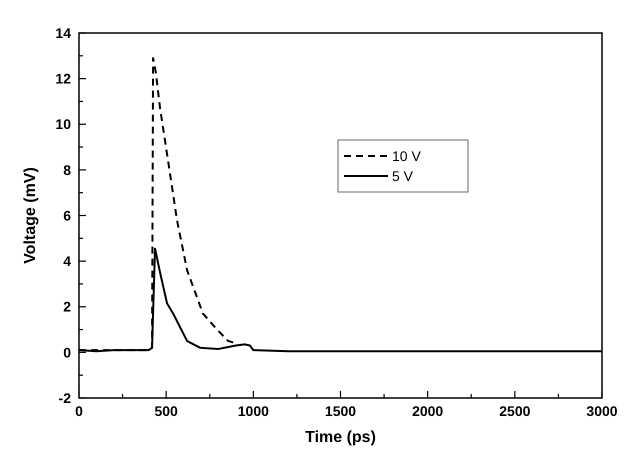 The width and height of the screenshot is (625, 462). Describe the element at coordinates (407, 156) in the screenshot. I see `legend-label: 10 V` at that location.